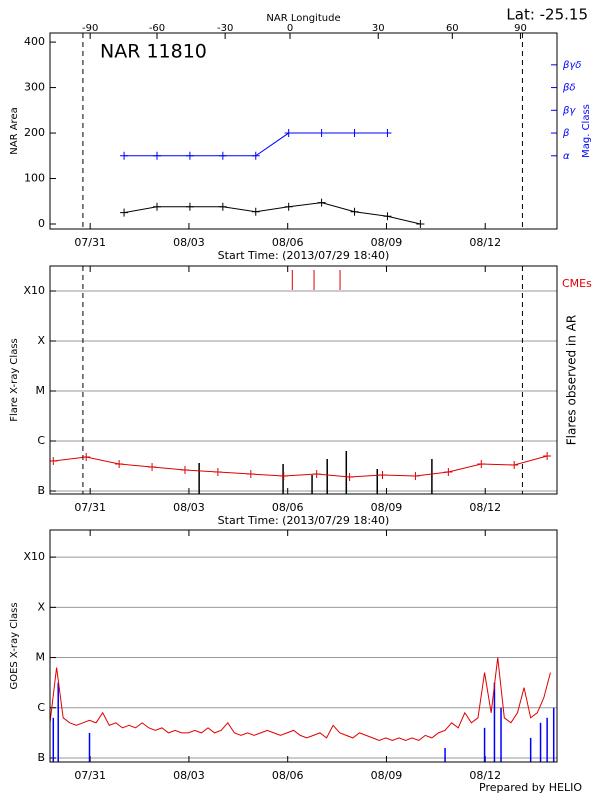  Describe the element at coordinates (378, 28) in the screenshot. I see `x2-tick-label: 30` at that location.